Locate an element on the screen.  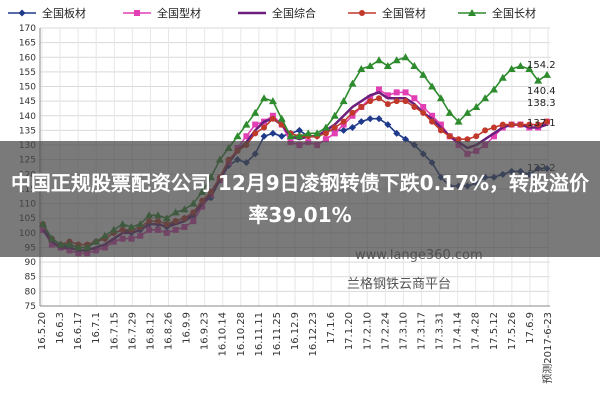
x-tick-label: 16.5.20 is located at coordinates (42, 331).